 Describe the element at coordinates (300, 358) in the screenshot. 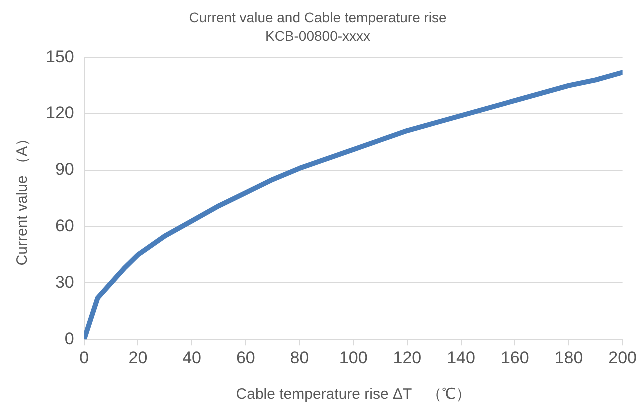

I see `x-tick-label: 80` at that location.